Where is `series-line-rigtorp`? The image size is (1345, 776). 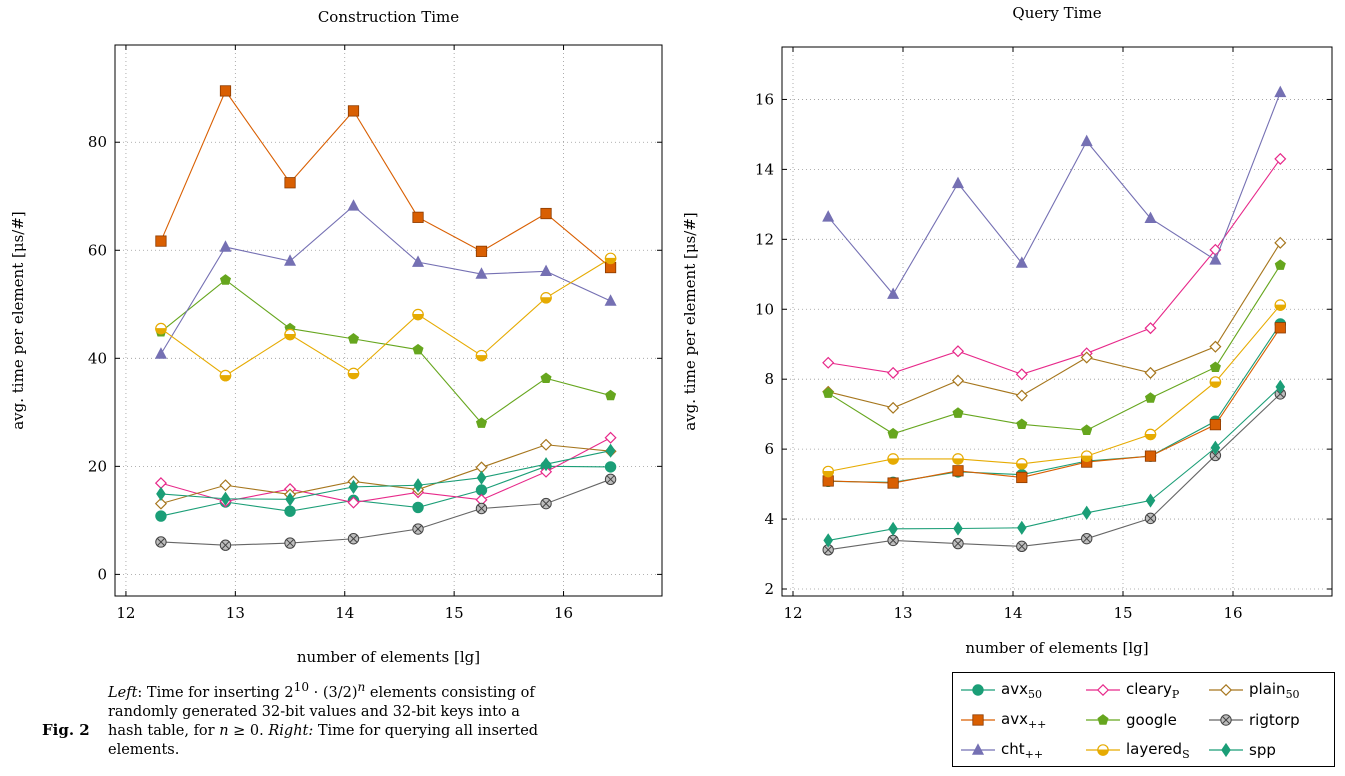 series-line-rigtorp is located at coordinates (385, 512).